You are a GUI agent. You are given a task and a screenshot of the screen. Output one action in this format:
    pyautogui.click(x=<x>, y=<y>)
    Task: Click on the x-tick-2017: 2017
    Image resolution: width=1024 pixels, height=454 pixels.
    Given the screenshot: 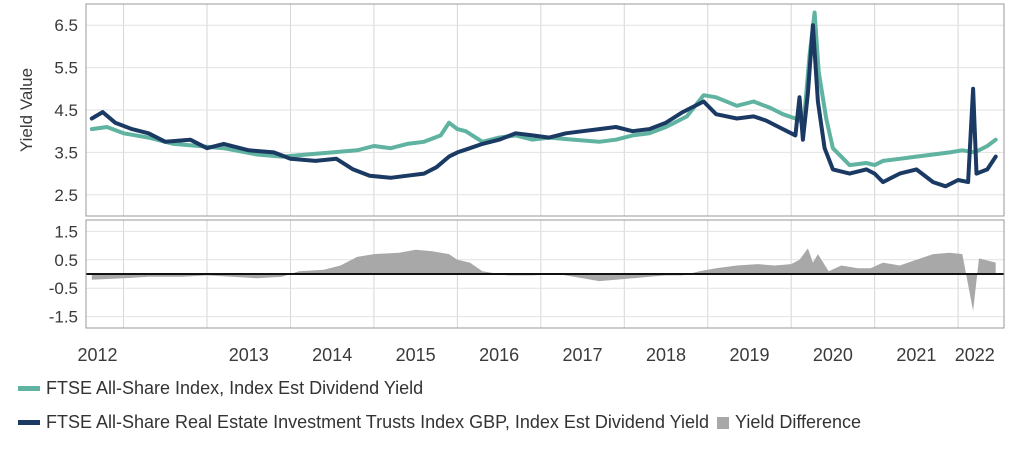 What is the action you would take?
    pyautogui.click(x=583, y=355)
    